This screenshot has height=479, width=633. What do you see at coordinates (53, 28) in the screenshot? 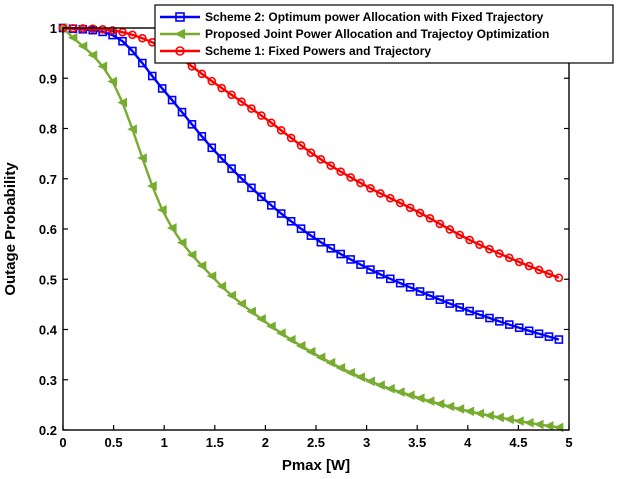
I see `y-tick-label: 1` at bounding box center [53, 28].